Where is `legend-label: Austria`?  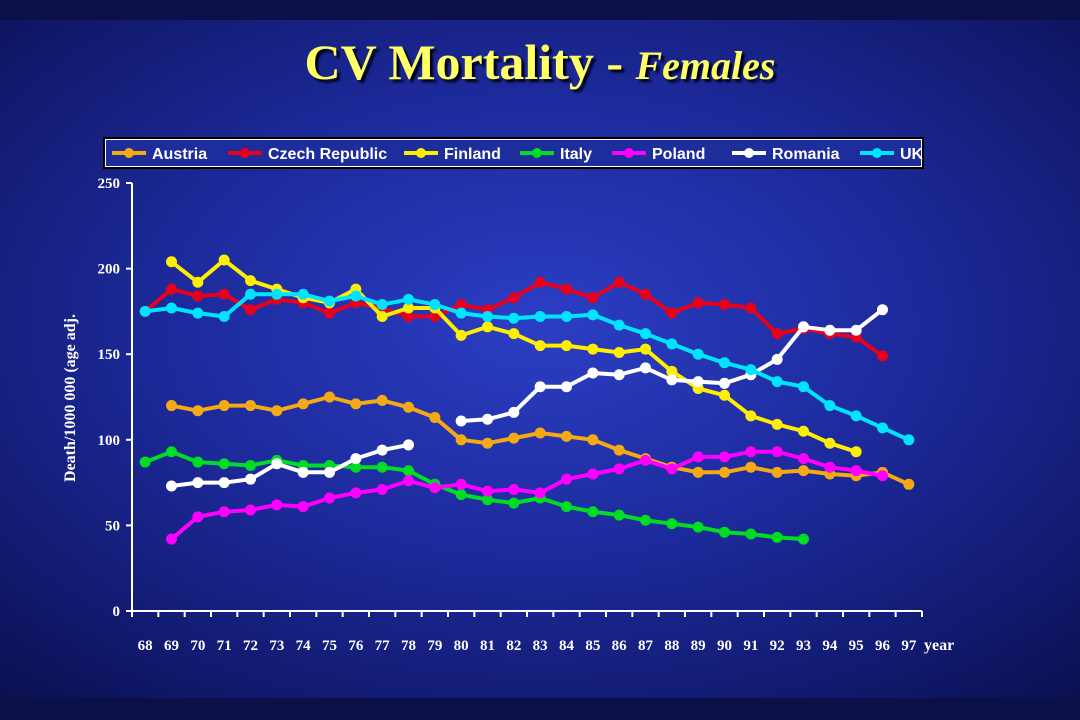 legend-label: Austria is located at coordinates (179, 154).